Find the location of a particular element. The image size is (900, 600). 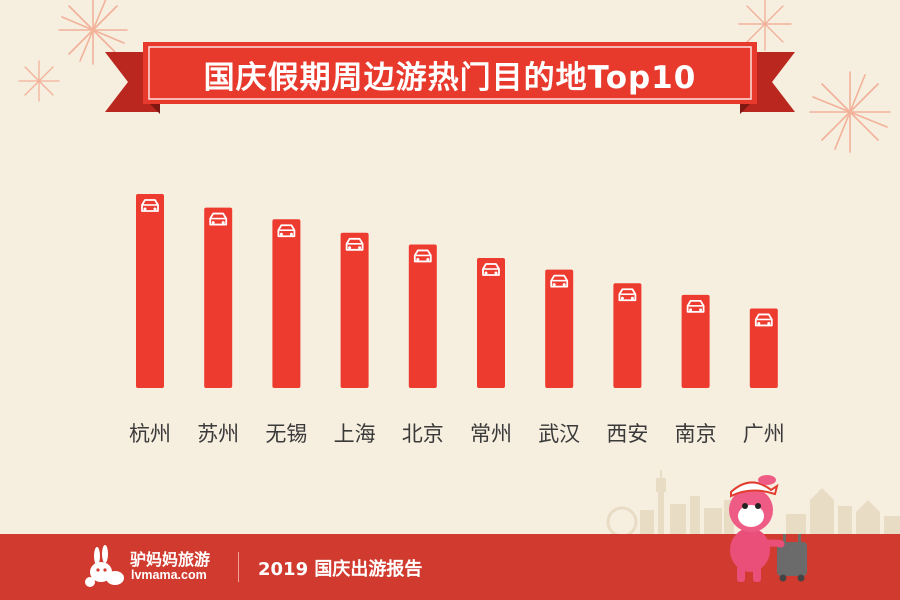

bar-广州 is located at coordinates (763, 348).